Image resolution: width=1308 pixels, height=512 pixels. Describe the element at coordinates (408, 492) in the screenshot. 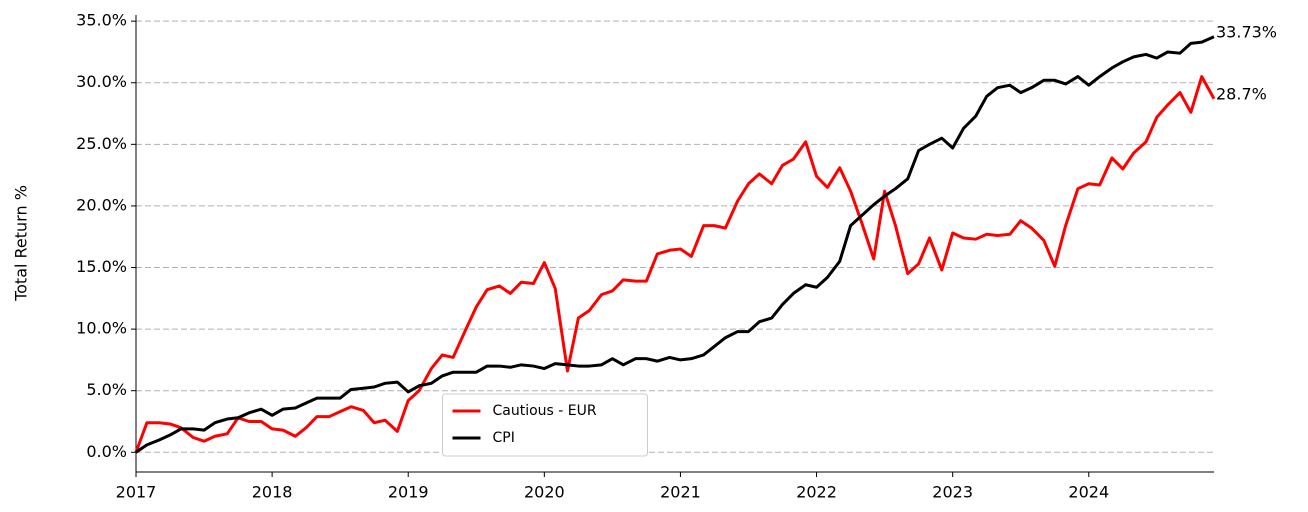

I see `x-tick-label: 2019` at that location.